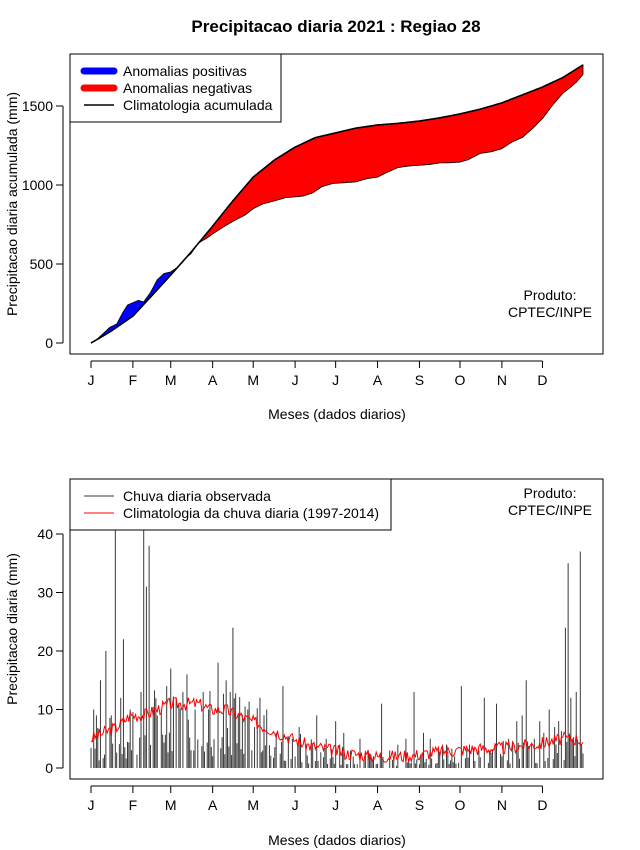 This screenshot has height=850, width=640. I want to click on y-tick-label: 20, so click(45, 651).